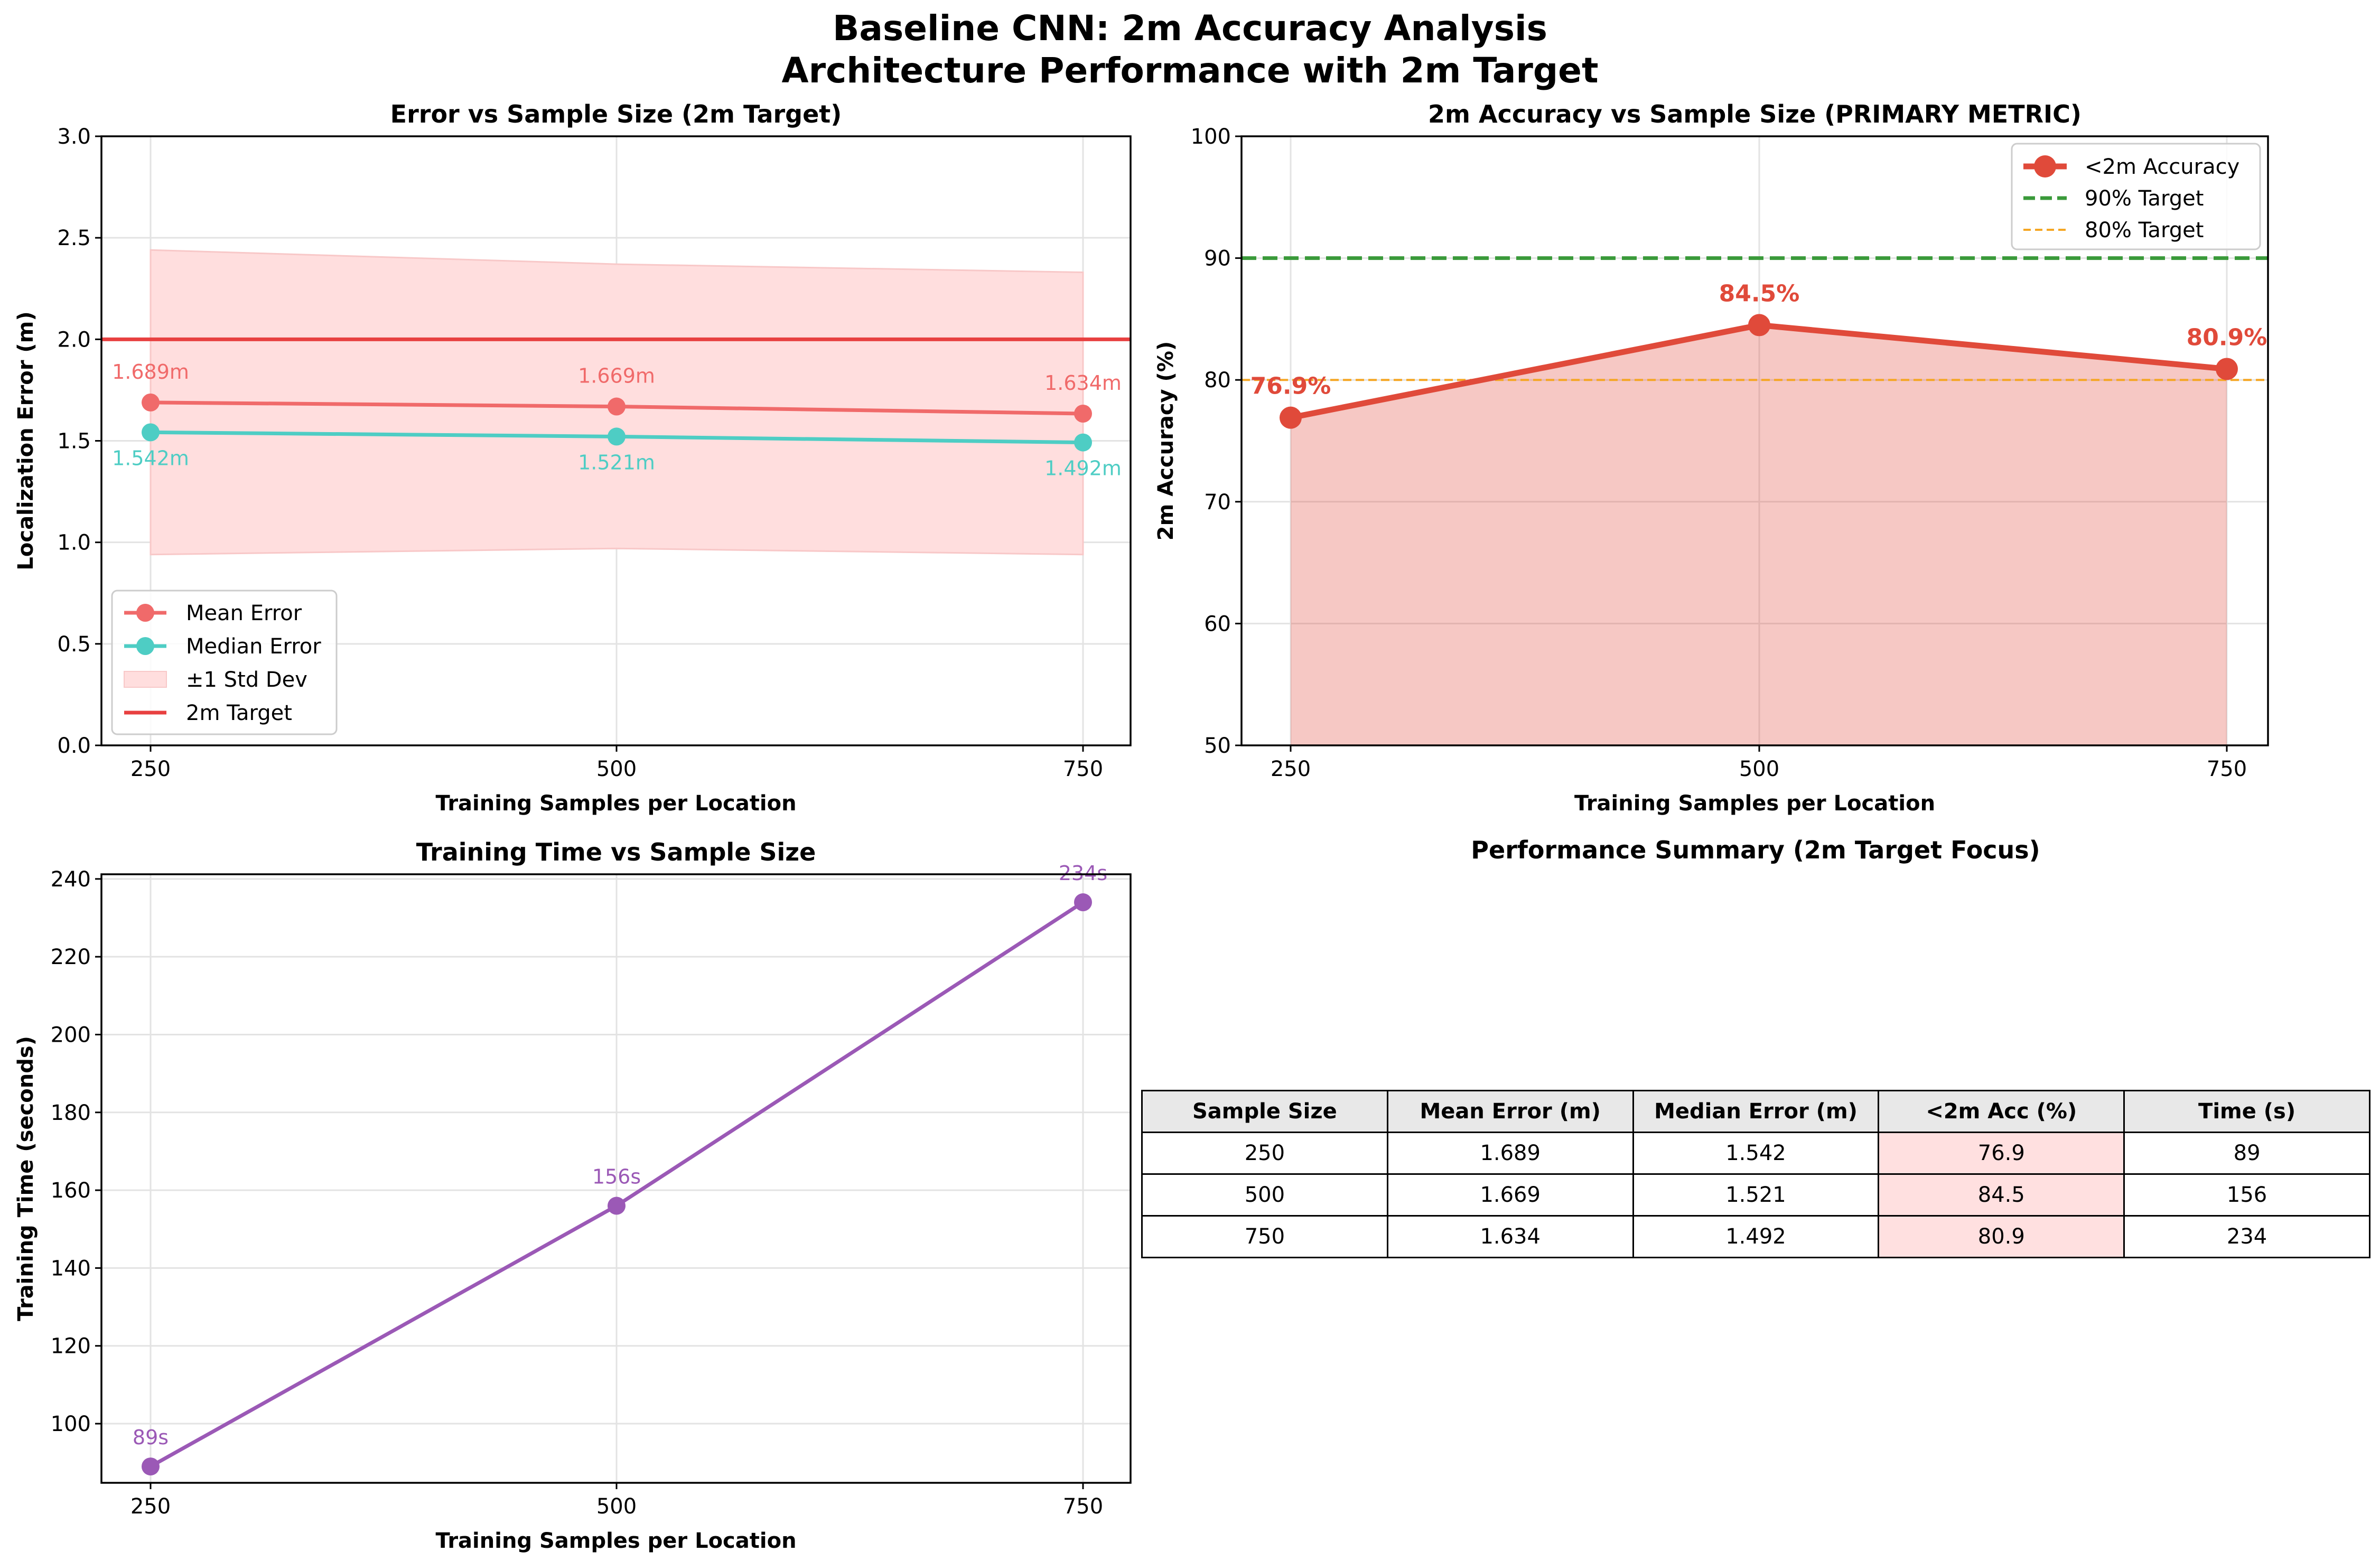  I want to click on error-ytick-label: 1.5, so click(74, 441).